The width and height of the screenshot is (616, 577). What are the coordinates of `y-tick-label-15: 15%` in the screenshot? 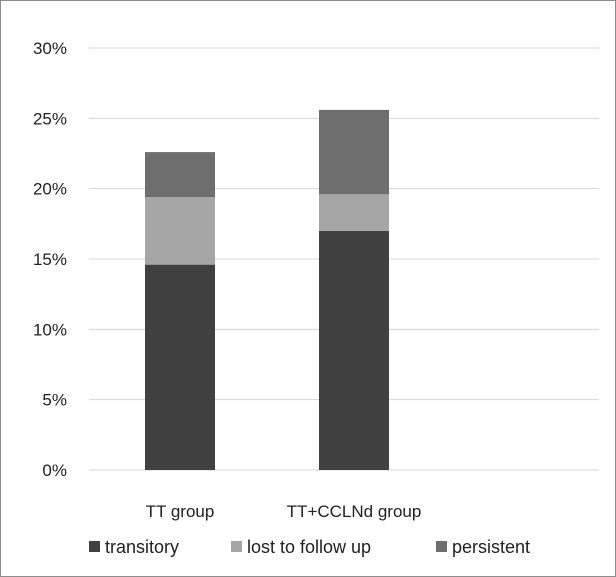 It's located at (50, 259).